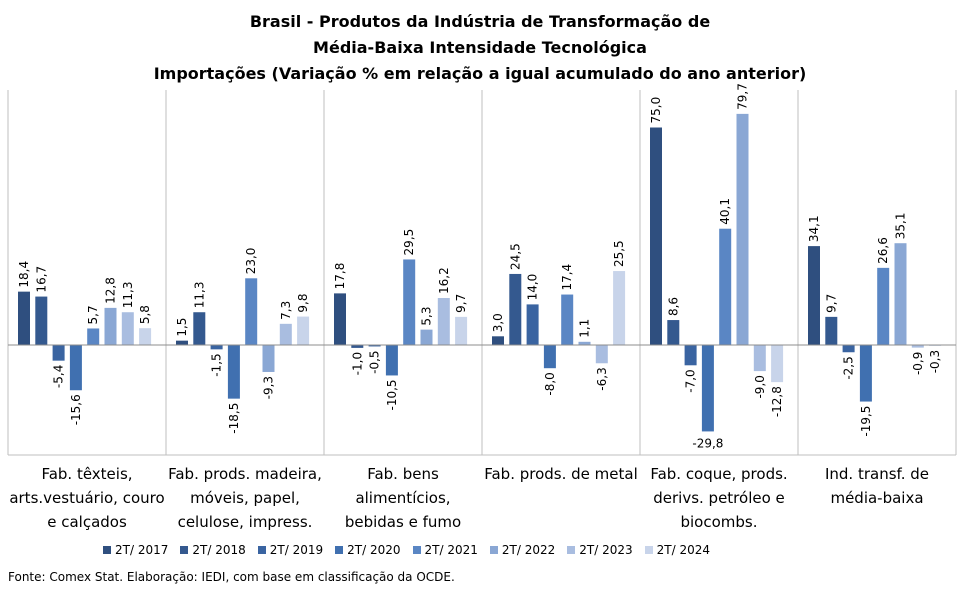  What do you see at coordinates (883, 250) in the screenshot?
I see `data-label: 26,6` at bounding box center [883, 250].